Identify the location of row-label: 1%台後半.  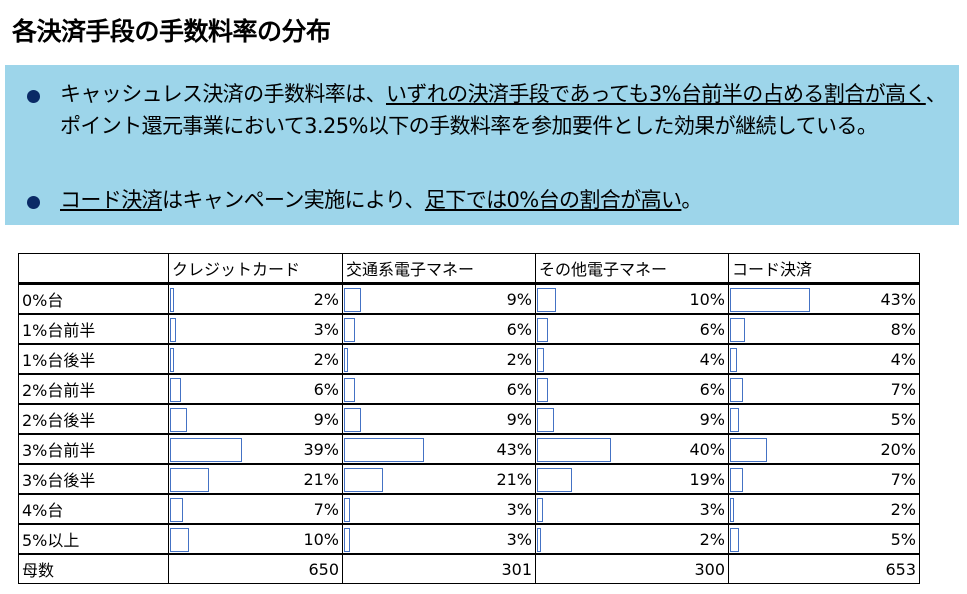
(93, 359).